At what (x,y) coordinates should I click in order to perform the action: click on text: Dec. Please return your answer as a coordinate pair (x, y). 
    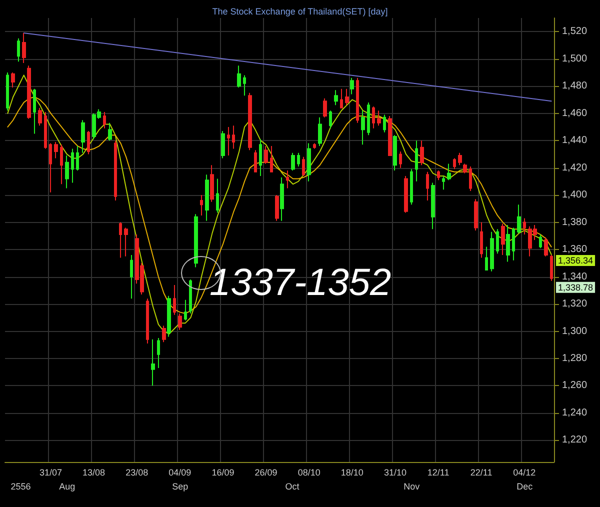
    Looking at the image, I should click on (525, 487).